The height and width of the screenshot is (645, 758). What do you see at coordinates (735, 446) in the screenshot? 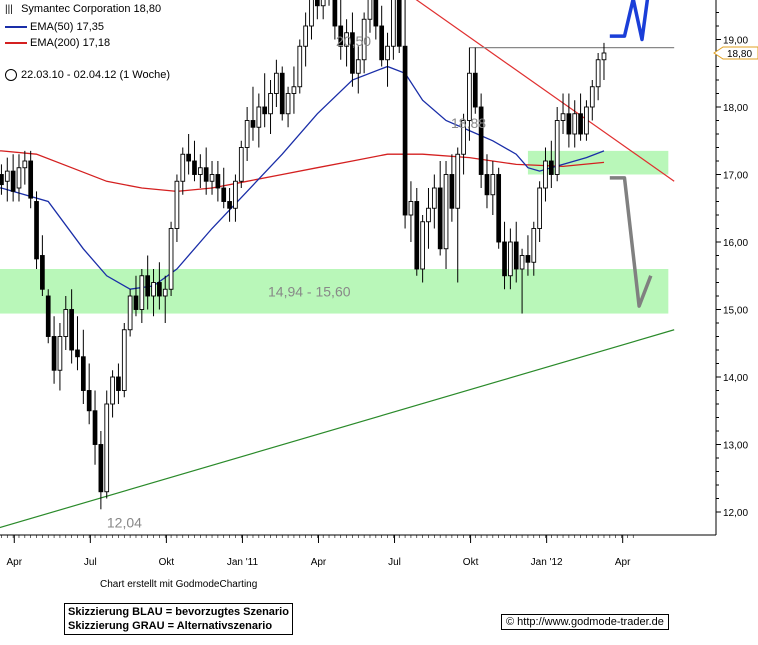
I see `y-tick-label: 13,00` at bounding box center [735, 446].